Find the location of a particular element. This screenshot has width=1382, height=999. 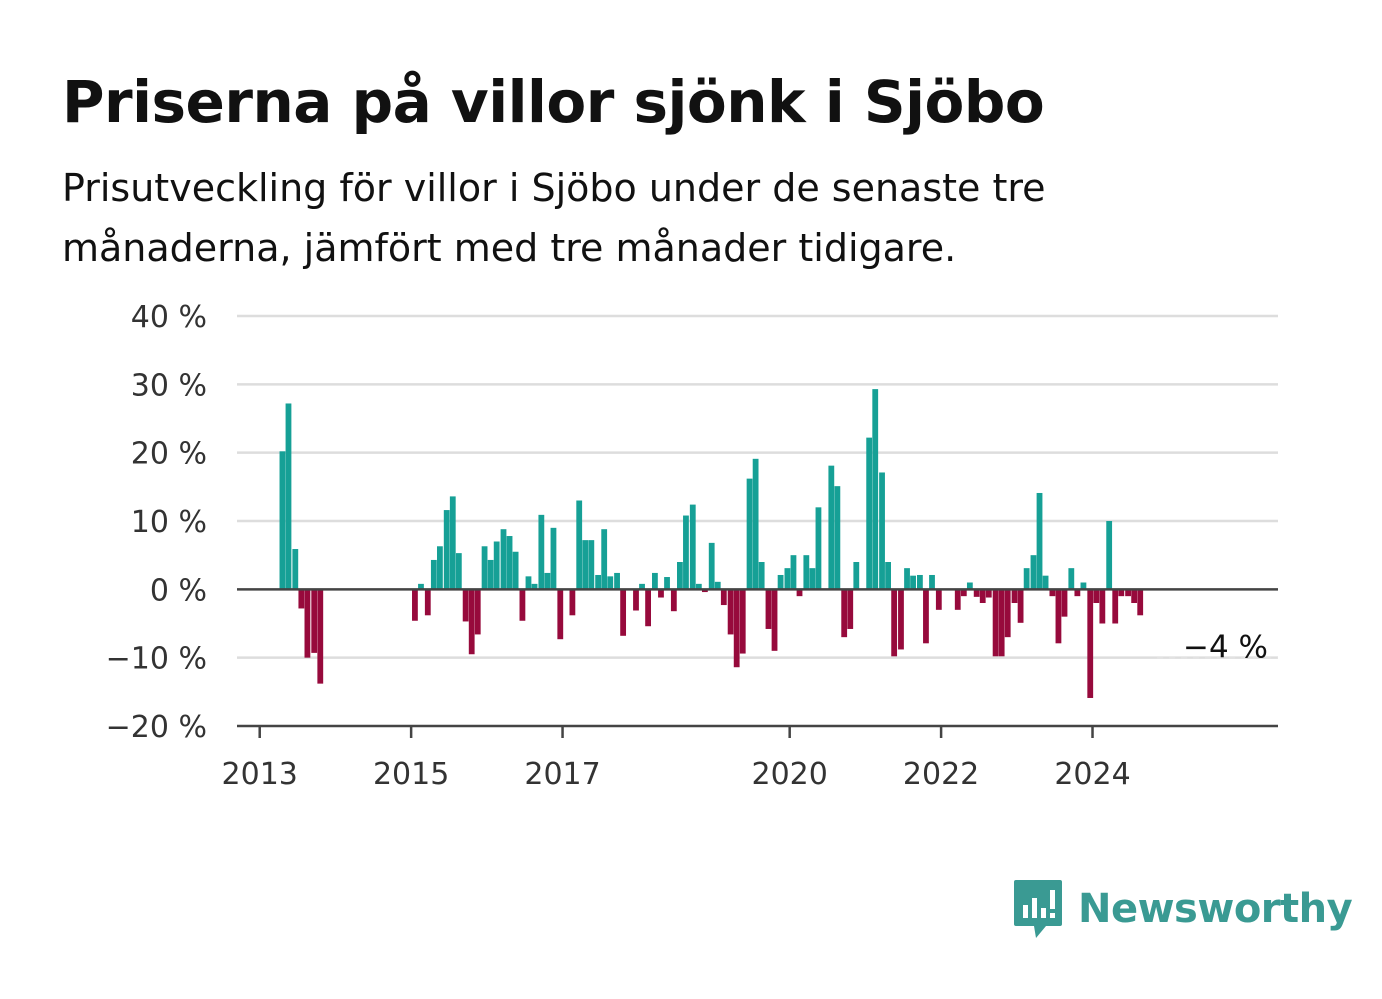

x-tick-label: 2024 is located at coordinates (1092, 774).